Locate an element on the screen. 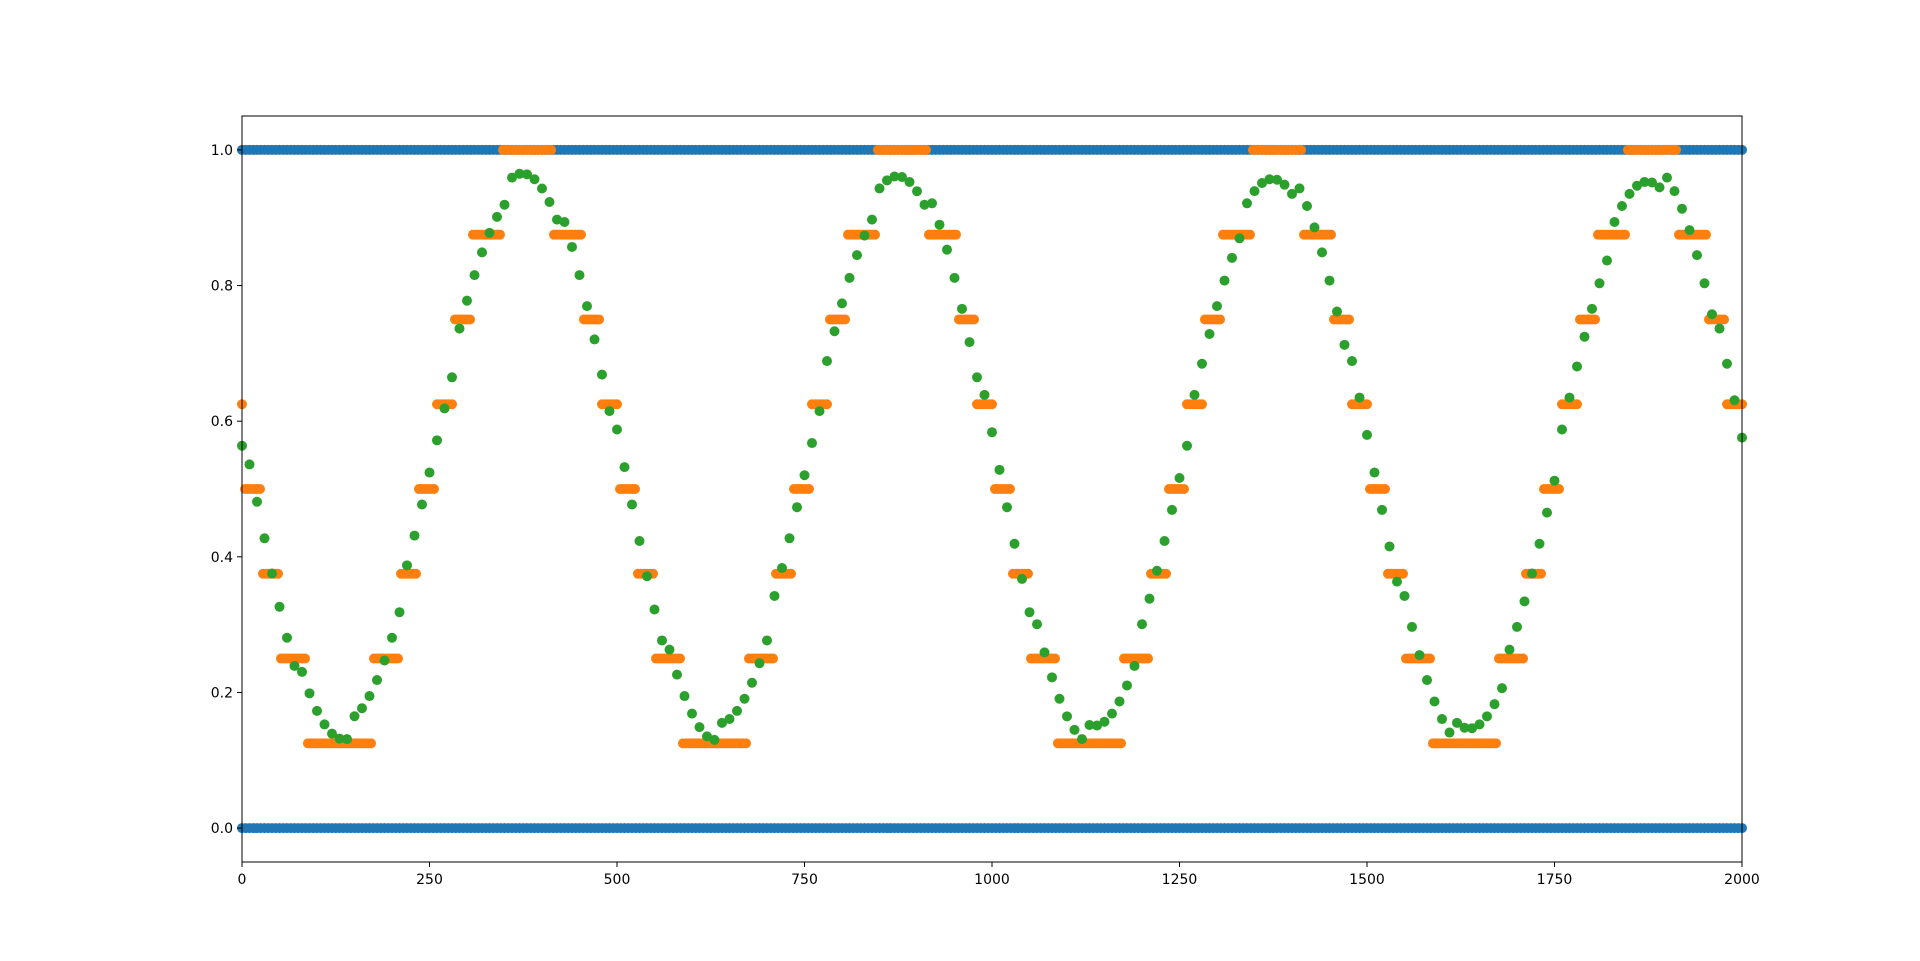 This screenshot has height=961, width=1920. x-tick-label: 500 is located at coordinates (617, 880).